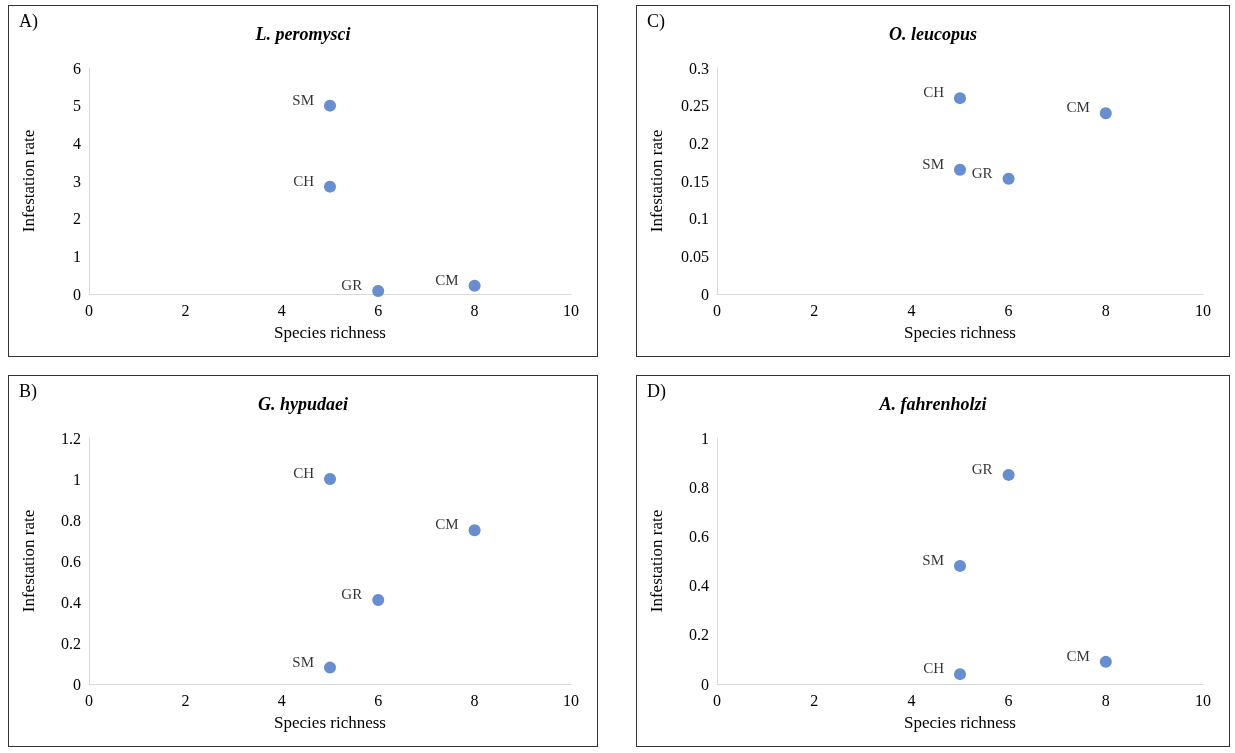 The image size is (1235, 753). I want to click on y-tick-label: 4, so click(77, 143).